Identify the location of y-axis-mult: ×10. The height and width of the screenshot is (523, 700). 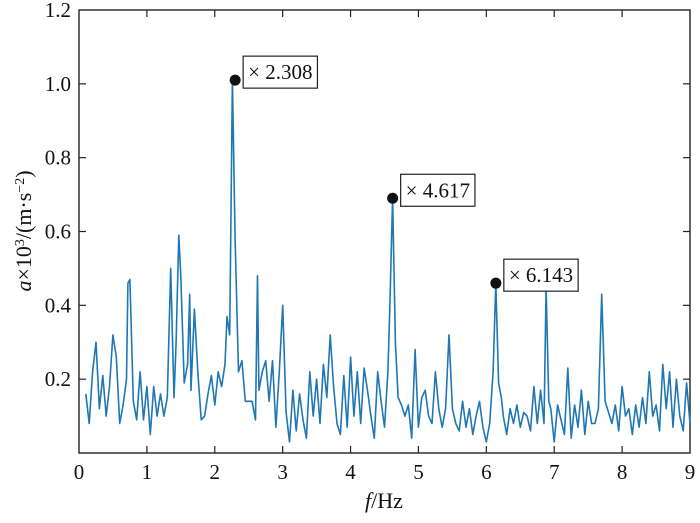
(23, 263).